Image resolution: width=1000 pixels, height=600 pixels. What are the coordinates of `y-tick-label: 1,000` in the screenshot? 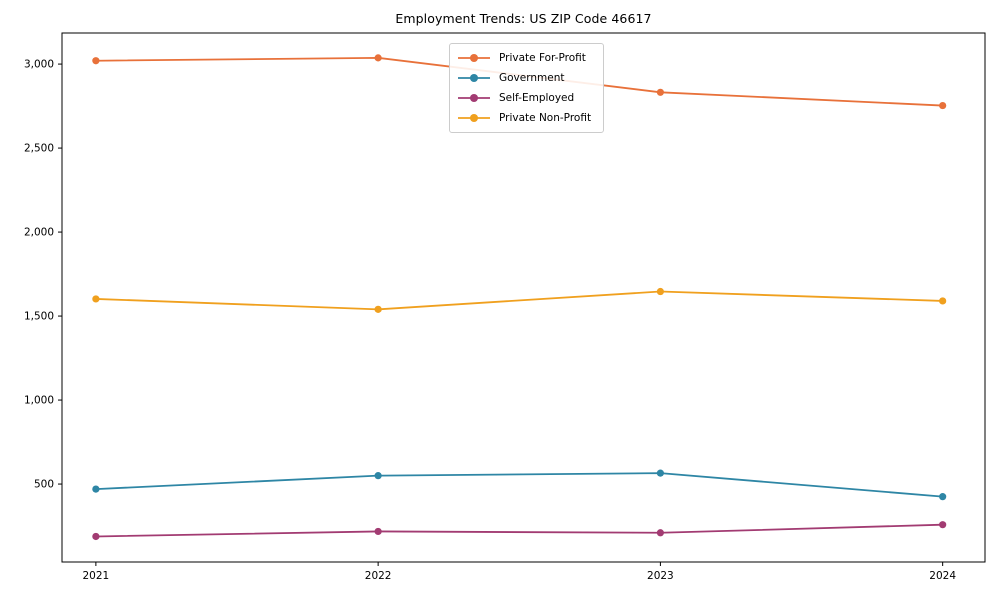 It's located at (39, 401).